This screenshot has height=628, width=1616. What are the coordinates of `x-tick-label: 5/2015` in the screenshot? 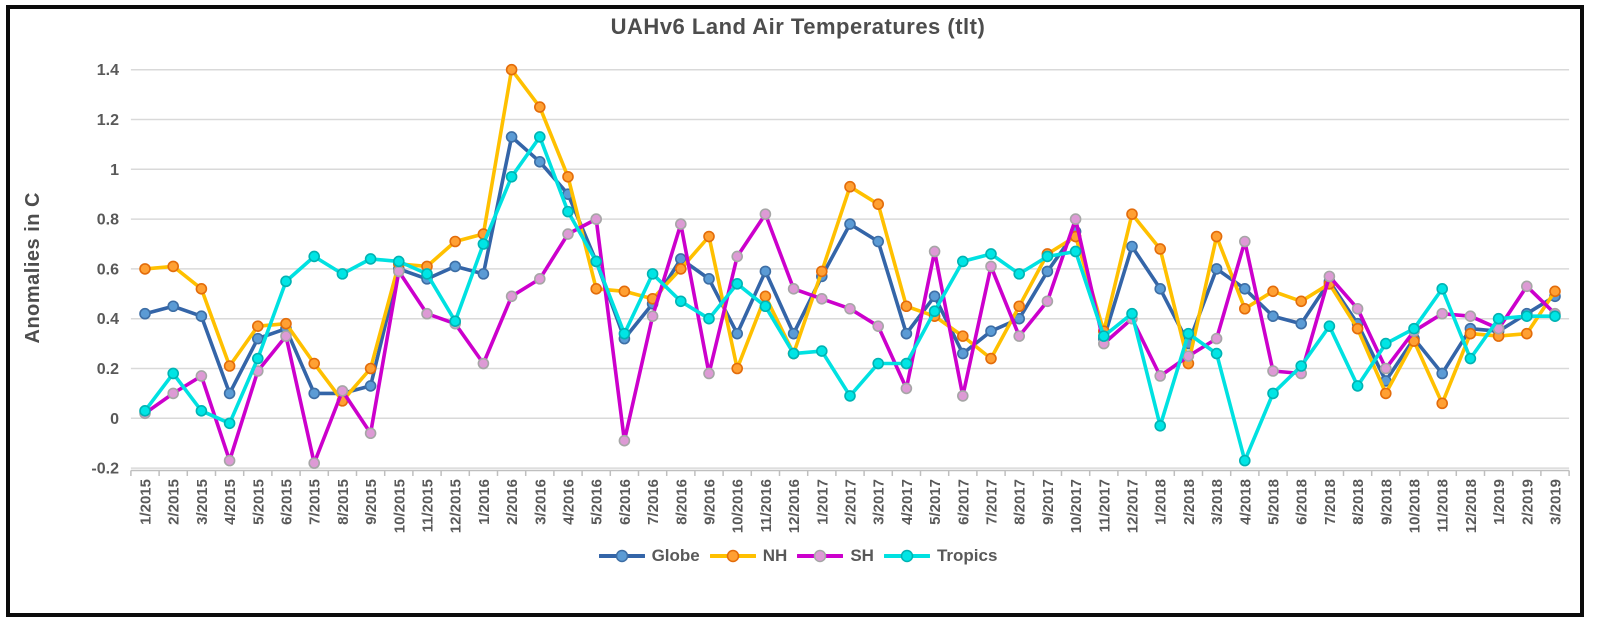 It's located at (258, 502).